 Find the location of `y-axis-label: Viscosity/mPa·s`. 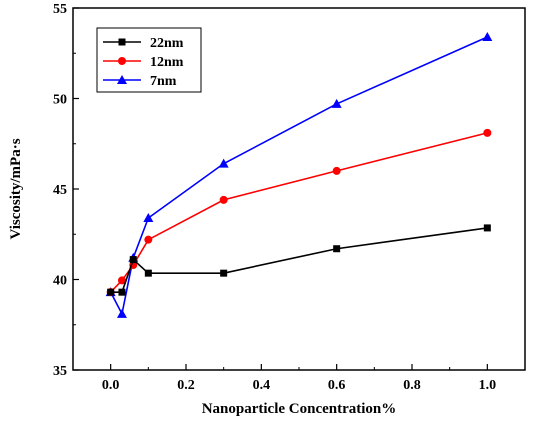

y-axis-label: Viscosity/mPa·s is located at coordinates (16, 188).